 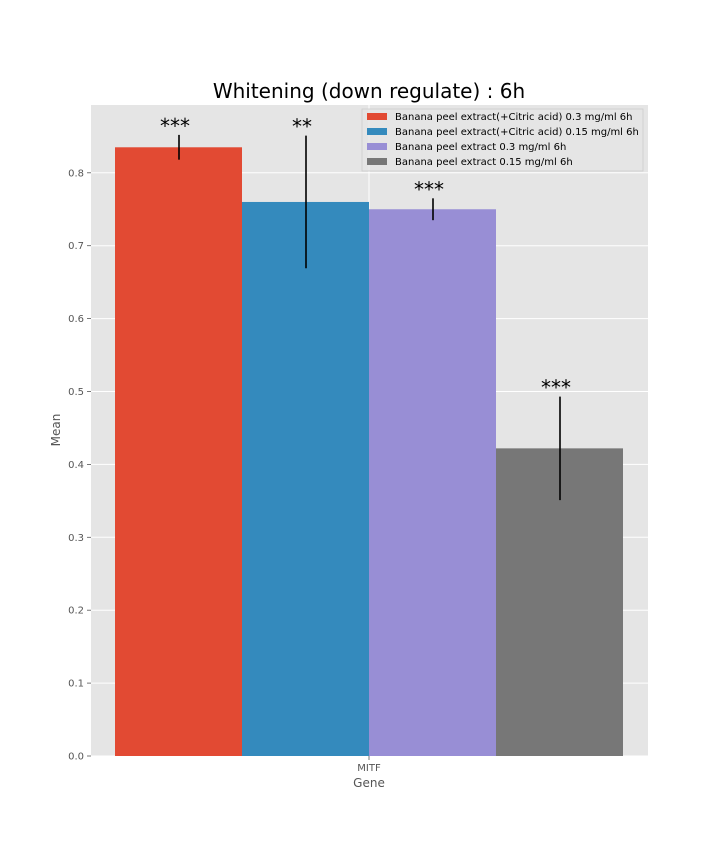 What do you see at coordinates (369, 783) in the screenshot?
I see `x-axis-label: Gene` at bounding box center [369, 783].